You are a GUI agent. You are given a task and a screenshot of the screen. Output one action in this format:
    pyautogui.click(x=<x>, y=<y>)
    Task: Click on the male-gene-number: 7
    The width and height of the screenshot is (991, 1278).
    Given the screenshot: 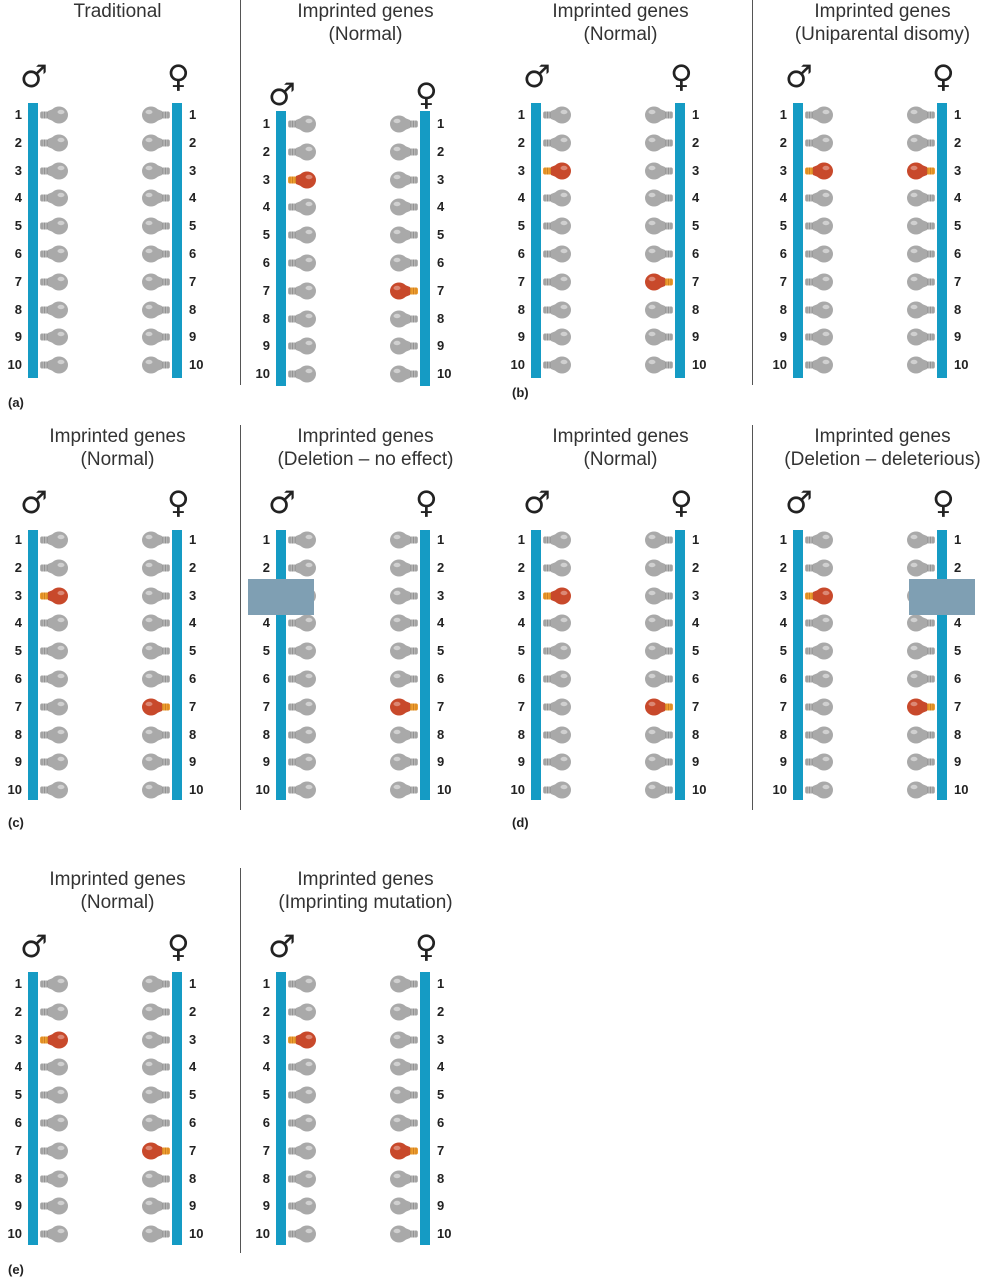 What is the action you would take?
    pyautogui.click(x=18, y=1150)
    